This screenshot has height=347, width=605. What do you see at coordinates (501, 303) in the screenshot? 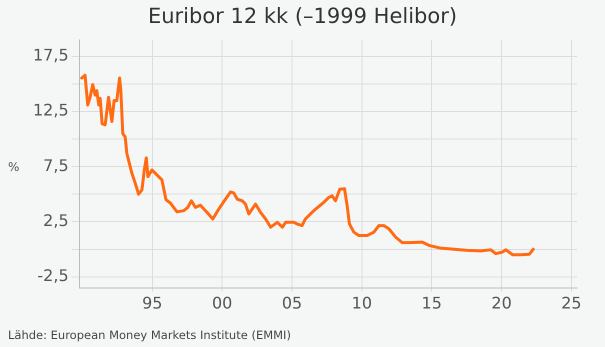
I see `x-tick-label: 20` at bounding box center [501, 303].